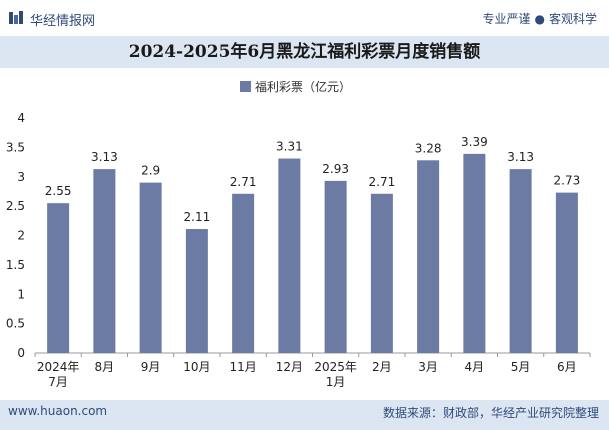 This screenshot has width=609, height=430. What do you see at coordinates (15, 265) in the screenshot?
I see `y-tick-label: 1.5` at bounding box center [15, 265].